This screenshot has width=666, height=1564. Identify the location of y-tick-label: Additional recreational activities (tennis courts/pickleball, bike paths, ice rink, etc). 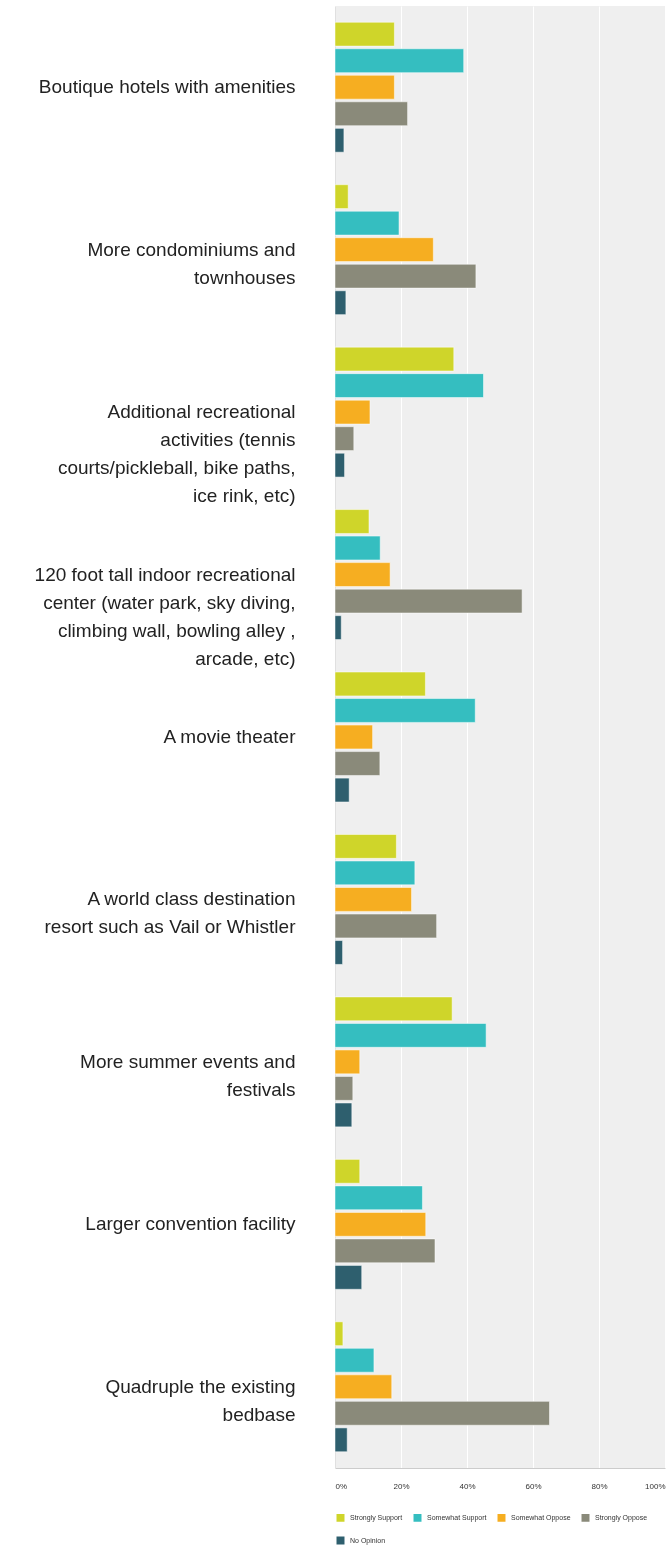
(176, 454).